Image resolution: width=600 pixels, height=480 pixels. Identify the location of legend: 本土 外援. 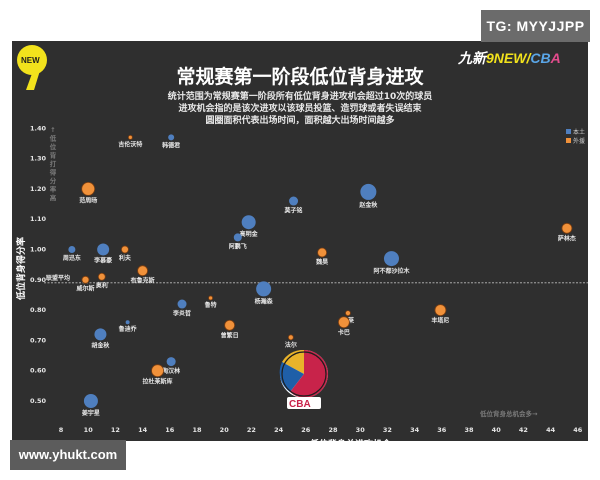
(575, 136).